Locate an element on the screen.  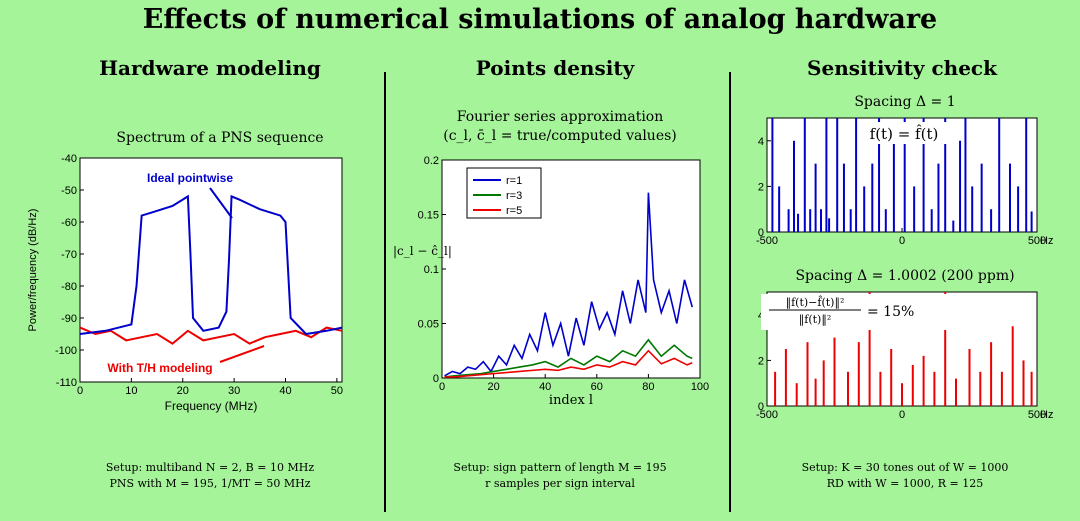
fourier-plot-title-line-1: Fourier series approximation is located at coordinates (560, 117).